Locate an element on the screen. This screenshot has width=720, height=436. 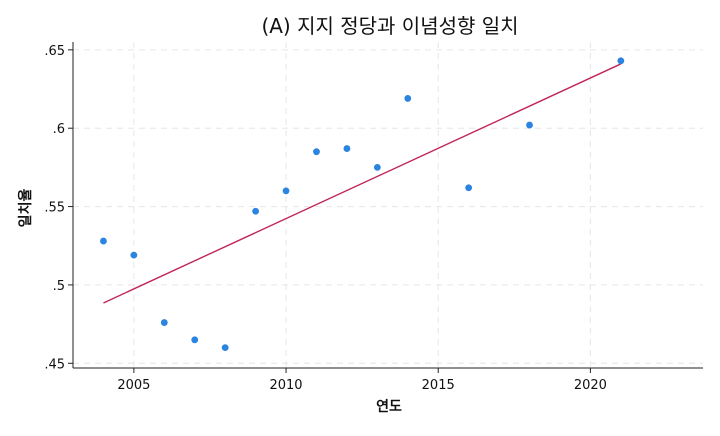
x-axis-label: 연도 is located at coordinates (389, 407).